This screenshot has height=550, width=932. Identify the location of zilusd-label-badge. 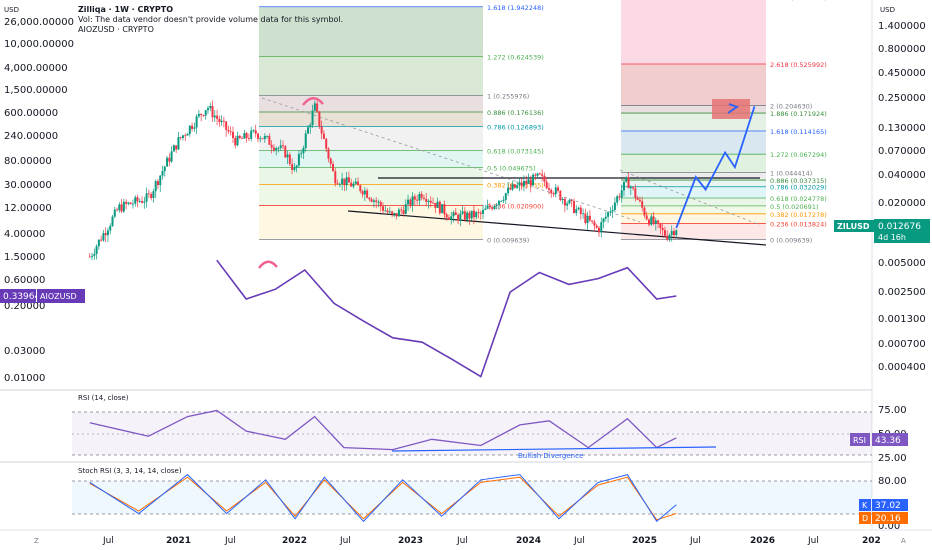
(859, 226).